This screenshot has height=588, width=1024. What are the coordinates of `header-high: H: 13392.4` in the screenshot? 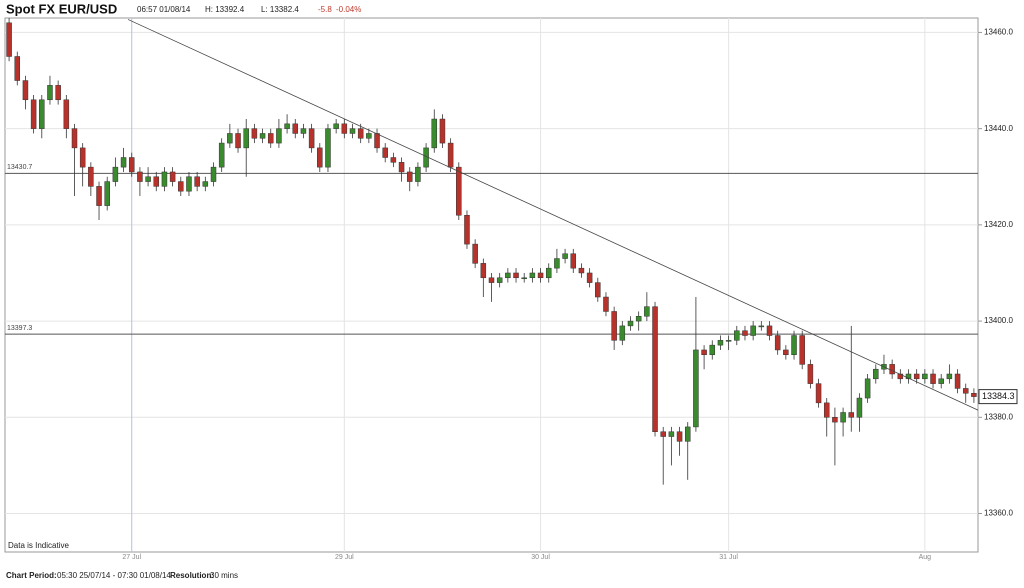 It's located at (225, 9).